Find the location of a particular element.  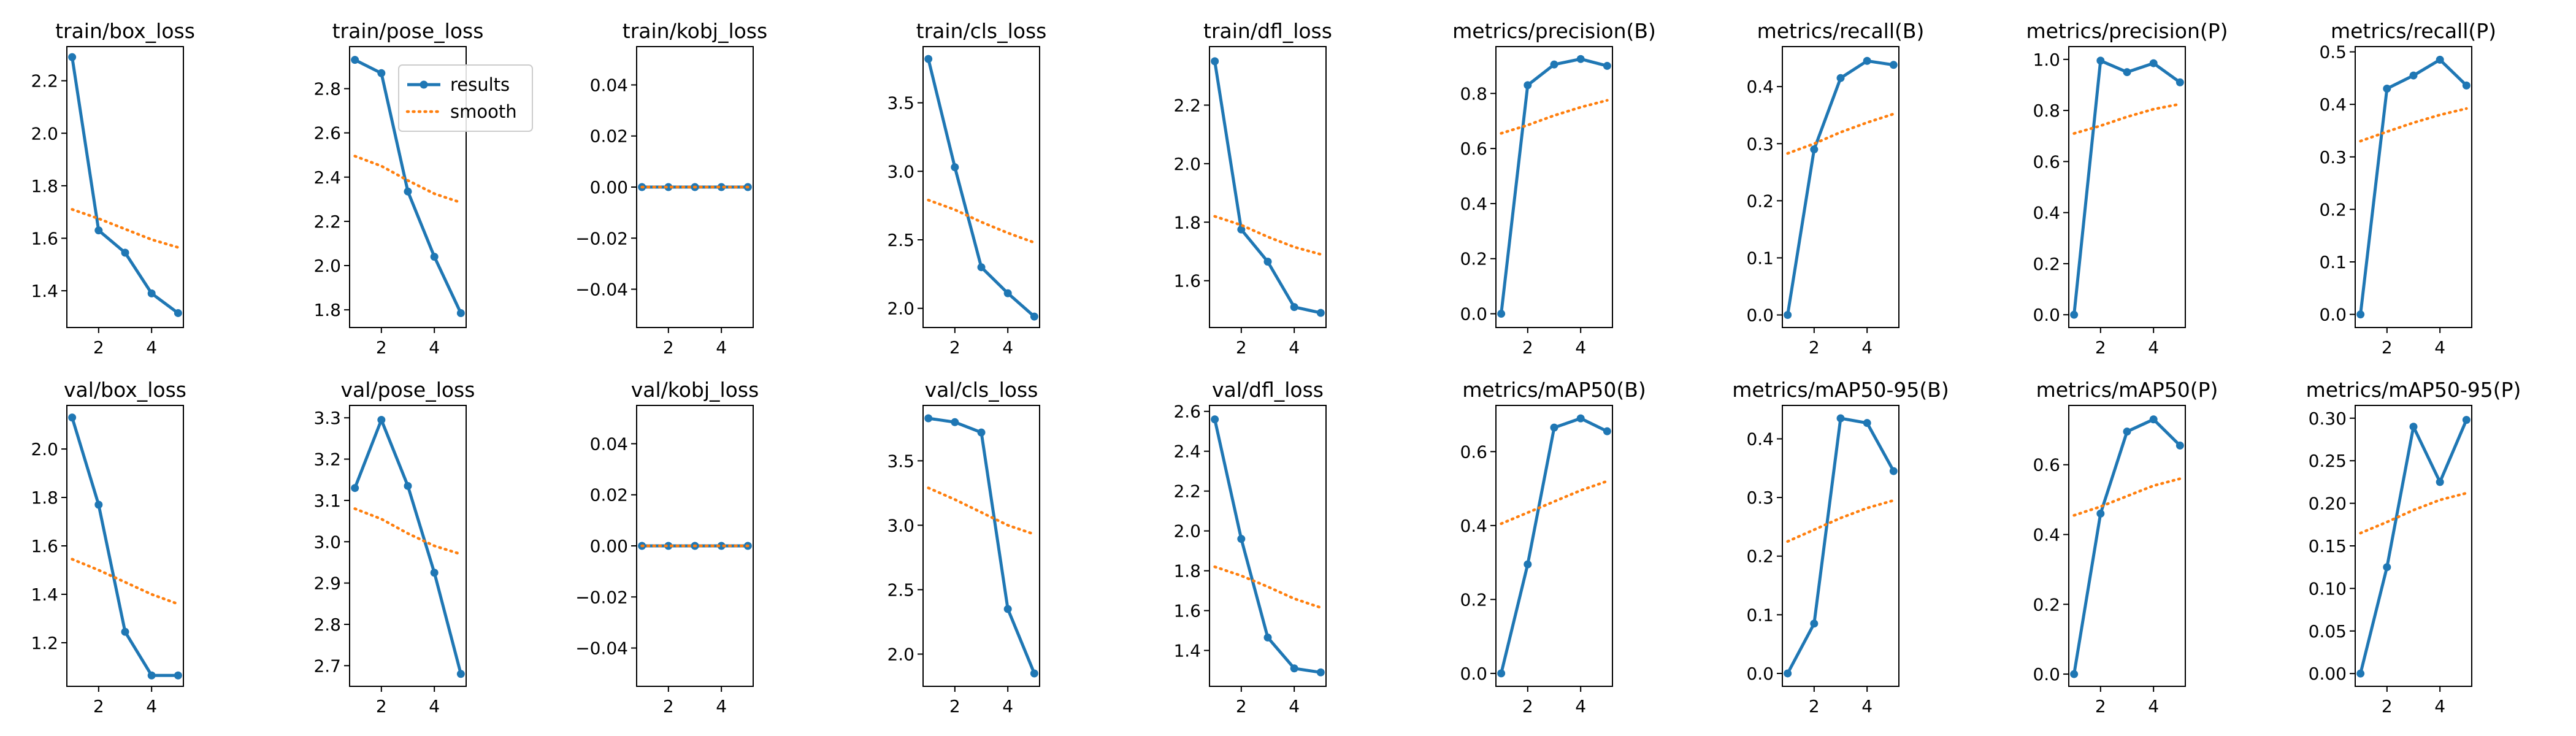

y-tick-label: 0.02 is located at coordinates (609, 136).